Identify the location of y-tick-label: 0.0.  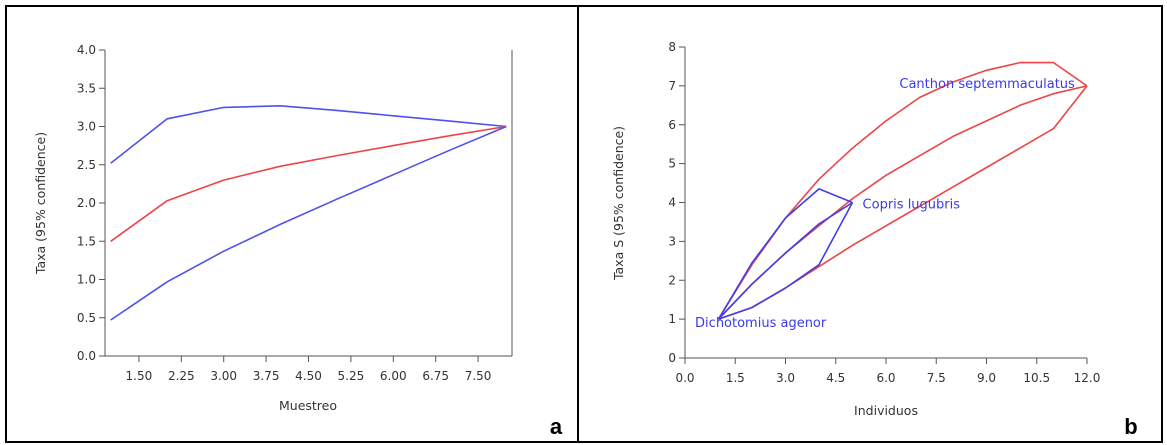
(86, 356).